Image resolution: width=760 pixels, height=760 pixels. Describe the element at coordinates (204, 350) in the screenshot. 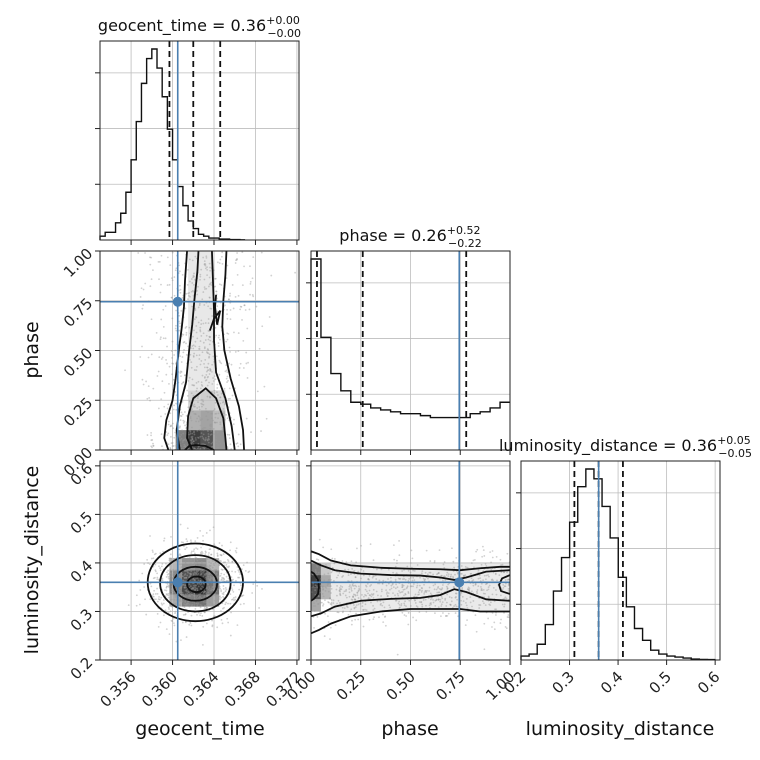

I see `contours-geocent_time-phase` at that location.